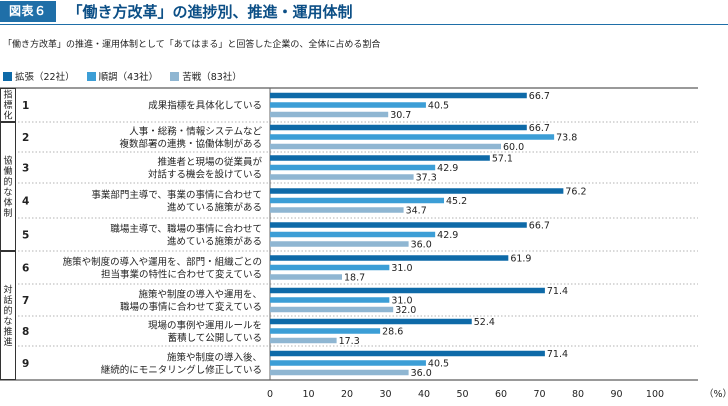  What do you see at coordinates (215, 338) in the screenshot?
I see `item-label-line: 蓄積して公開している` at bounding box center [215, 338].